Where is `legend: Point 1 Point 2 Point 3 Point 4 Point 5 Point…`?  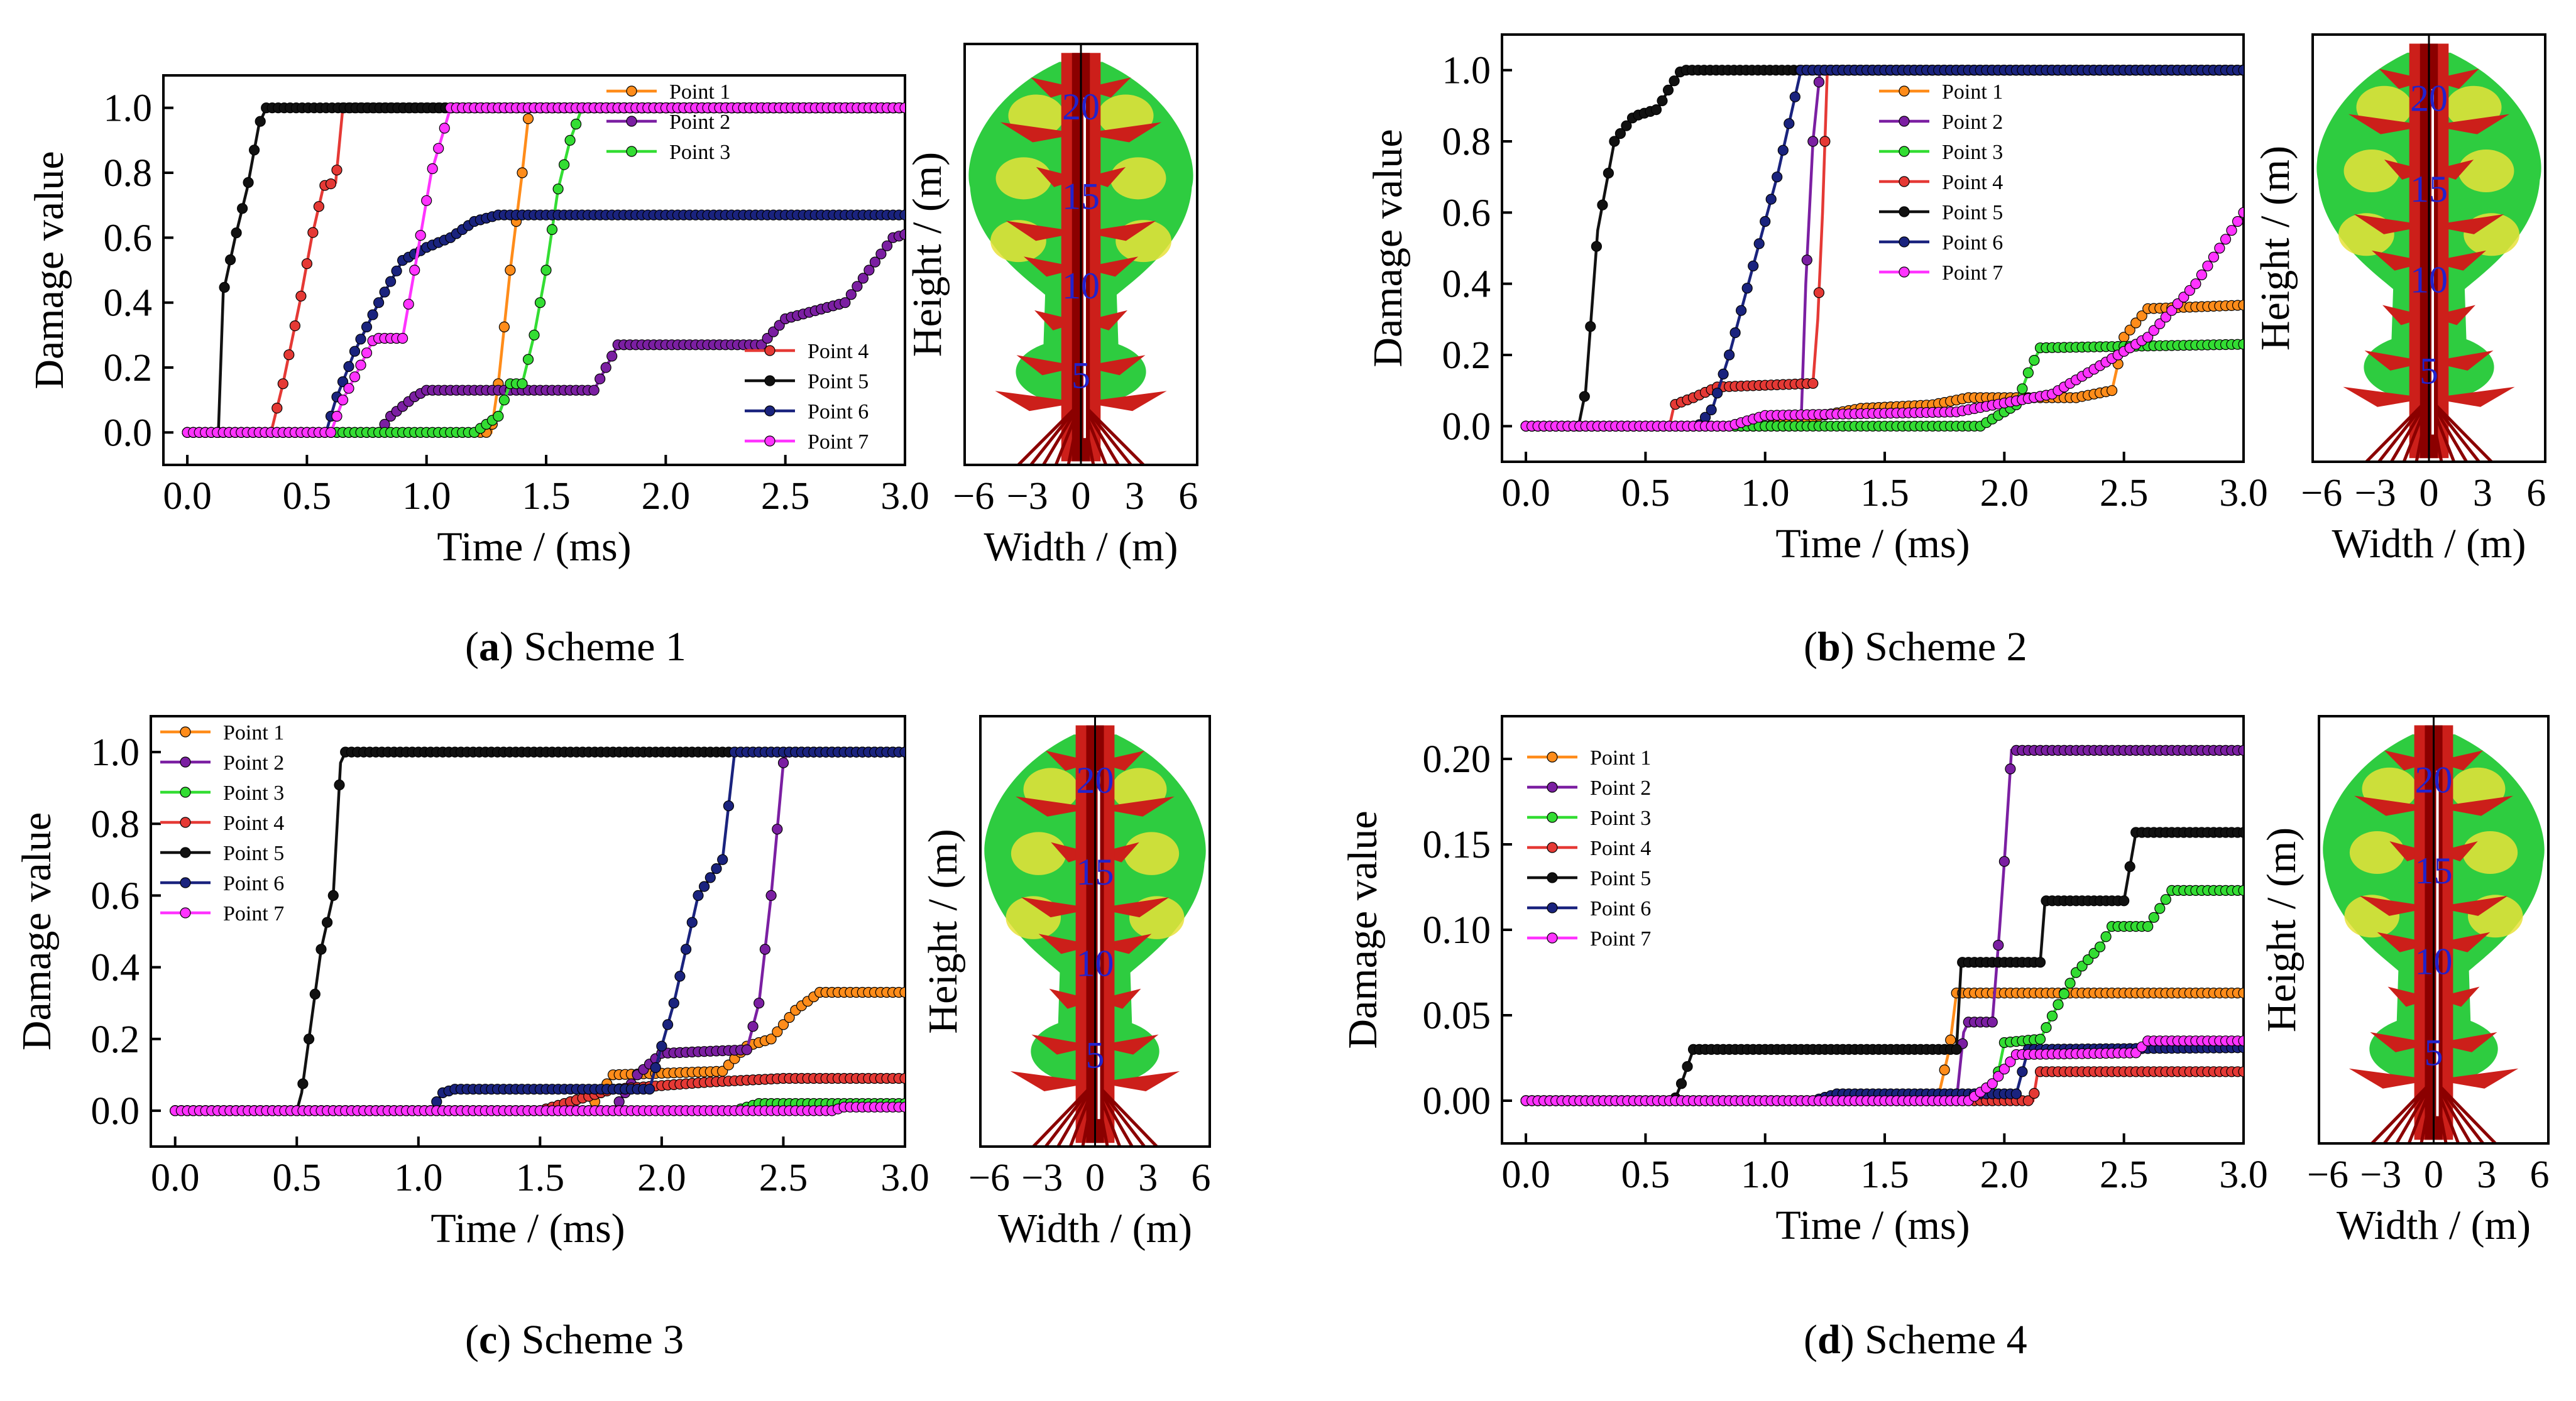 legend: Point 1 Point 2 Point 3 Point 4 Point 5 Point… is located at coordinates (222, 823).